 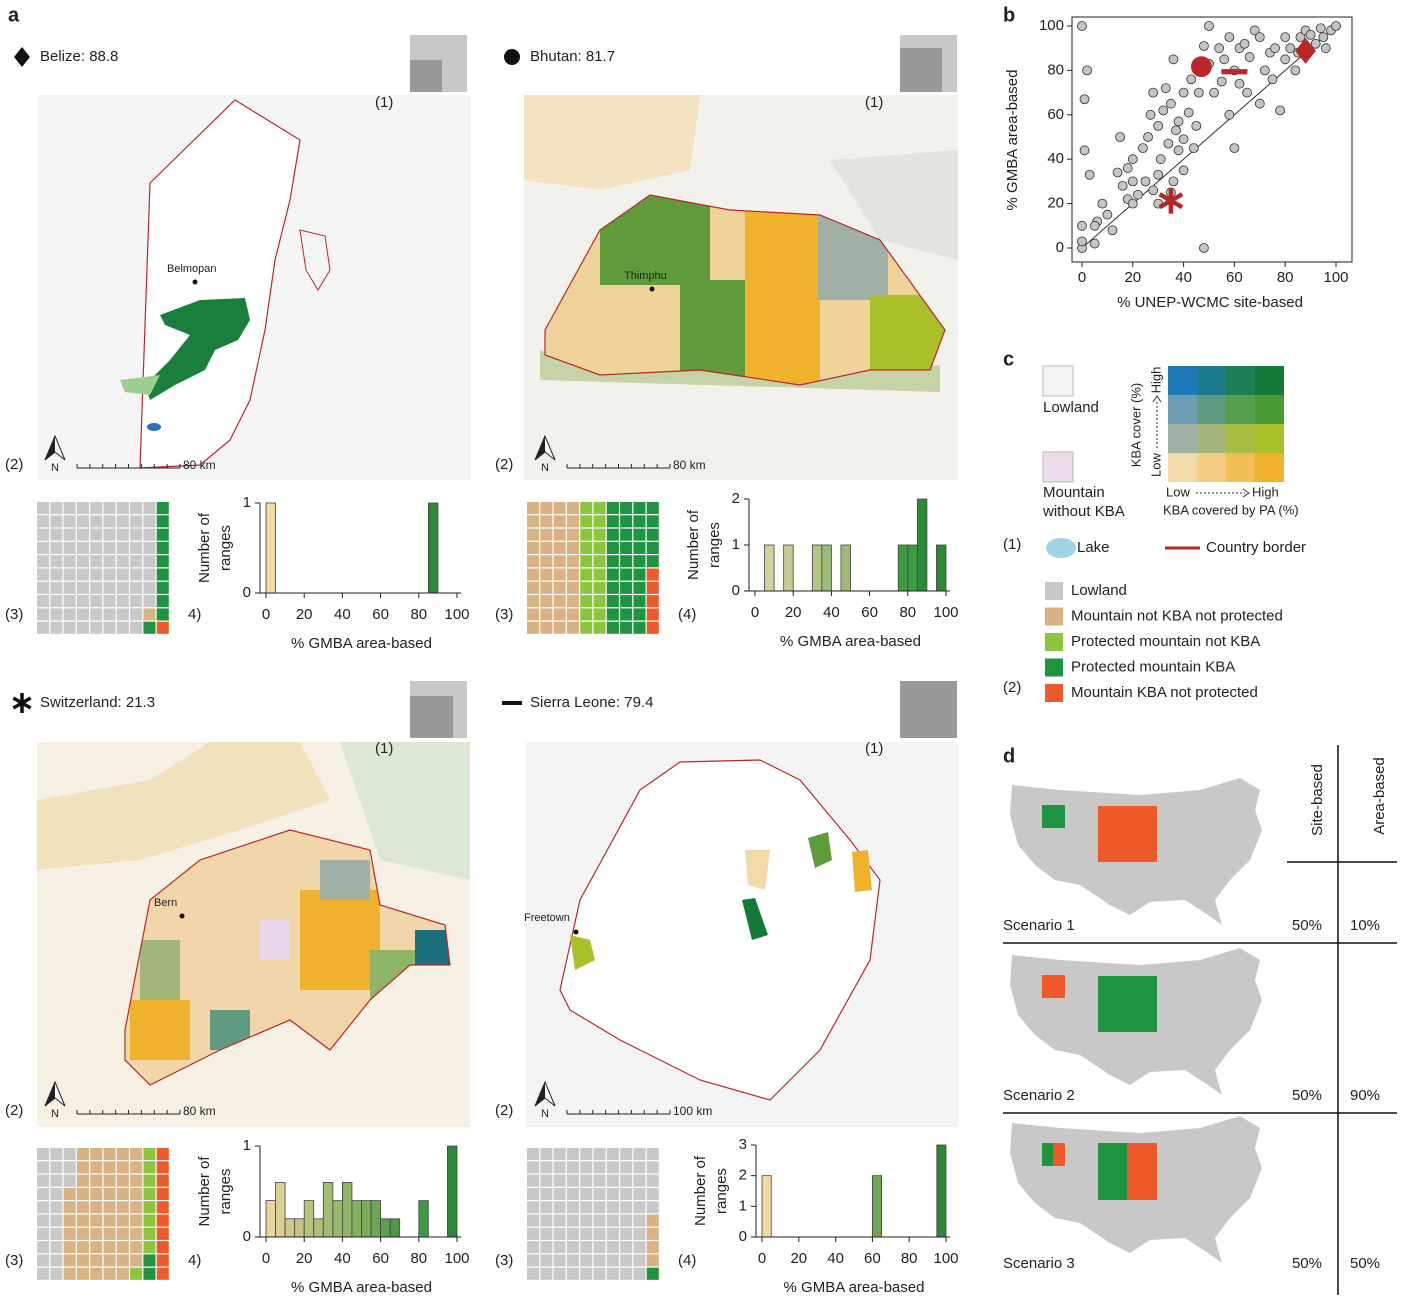 I want to click on legend-text: Mountain, so click(x=1074, y=492).